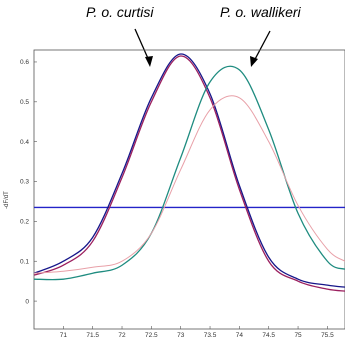 The height and width of the screenshot is (341, 345). What do you see at coordinates (92, 335) in the screenshot?
I see `x-tick-label: 71.5` at bounding box center [92, 335].